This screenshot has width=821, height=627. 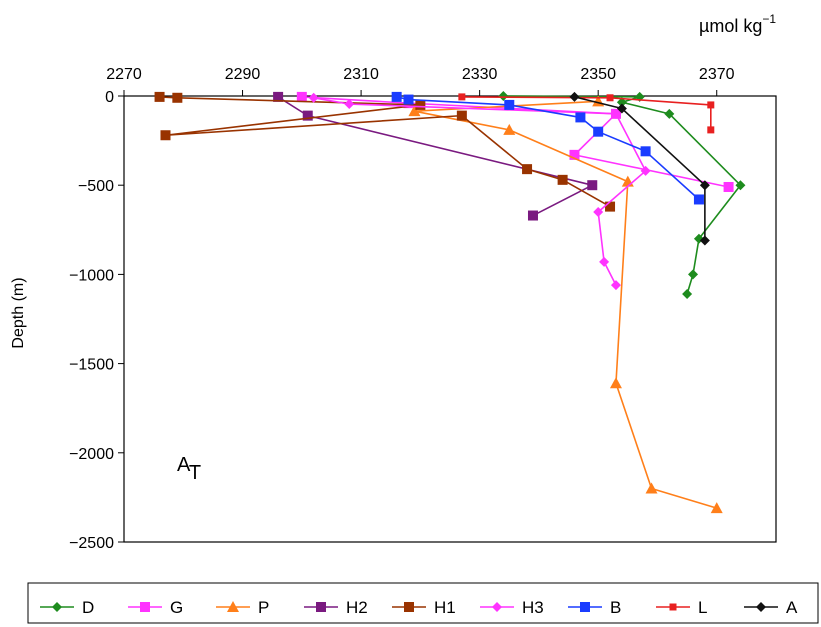 What do you see at coordinates (357, 607) in the screenshot?
I see `legend-label-h2: H2` at bounding box center [357, 607].